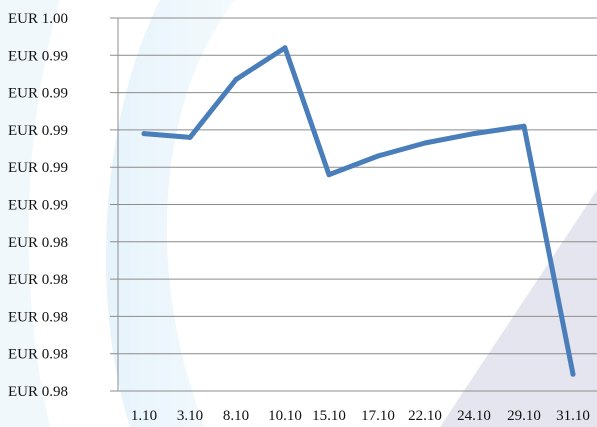  I want to click on watermark-left-band, so click(30, 213).